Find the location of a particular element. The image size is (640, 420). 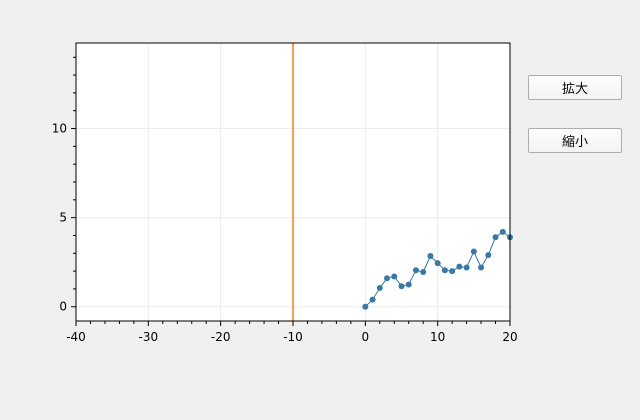

x-tick-label: -20 is located at coordinates (221, 337).